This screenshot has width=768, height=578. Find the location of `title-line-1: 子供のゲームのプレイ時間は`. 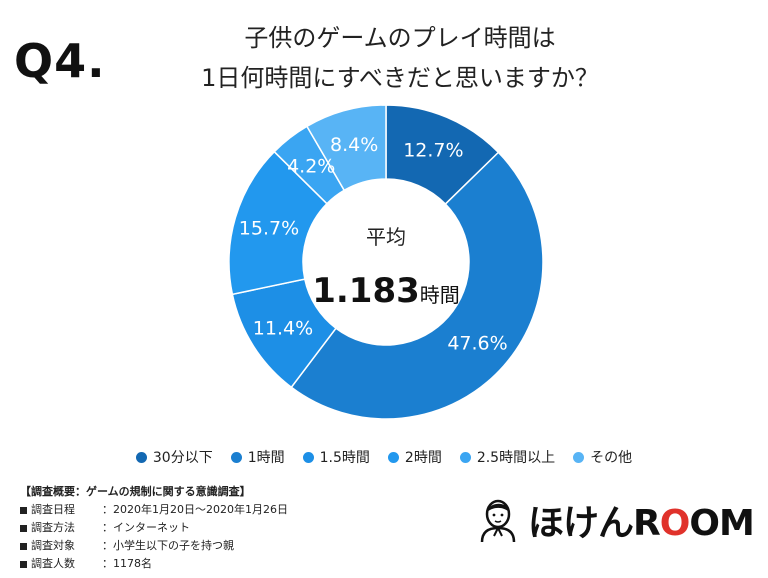

title-line-1: 子供のゲームのプレイ時間は is located at coordinates (400, 38).